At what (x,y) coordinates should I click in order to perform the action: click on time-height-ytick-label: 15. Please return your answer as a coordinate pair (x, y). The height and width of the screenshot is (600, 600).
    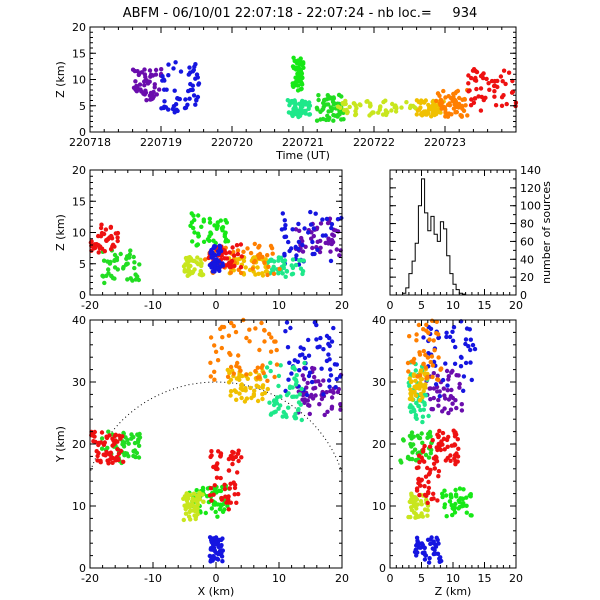
    Looking at the image, I should click on (79, 53).